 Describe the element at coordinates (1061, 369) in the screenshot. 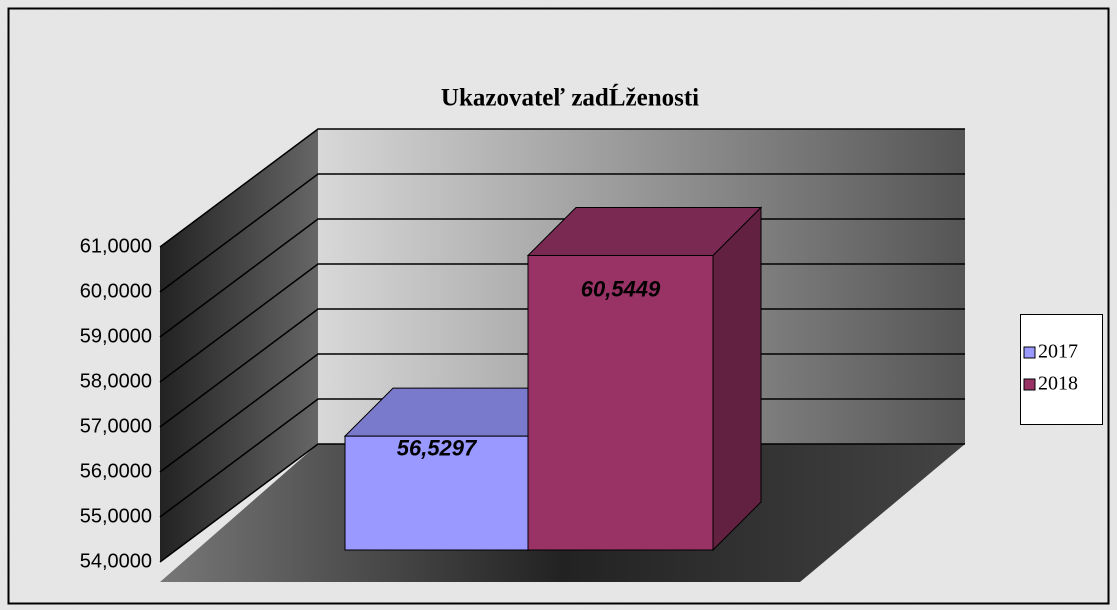

I see `legend` at that location.